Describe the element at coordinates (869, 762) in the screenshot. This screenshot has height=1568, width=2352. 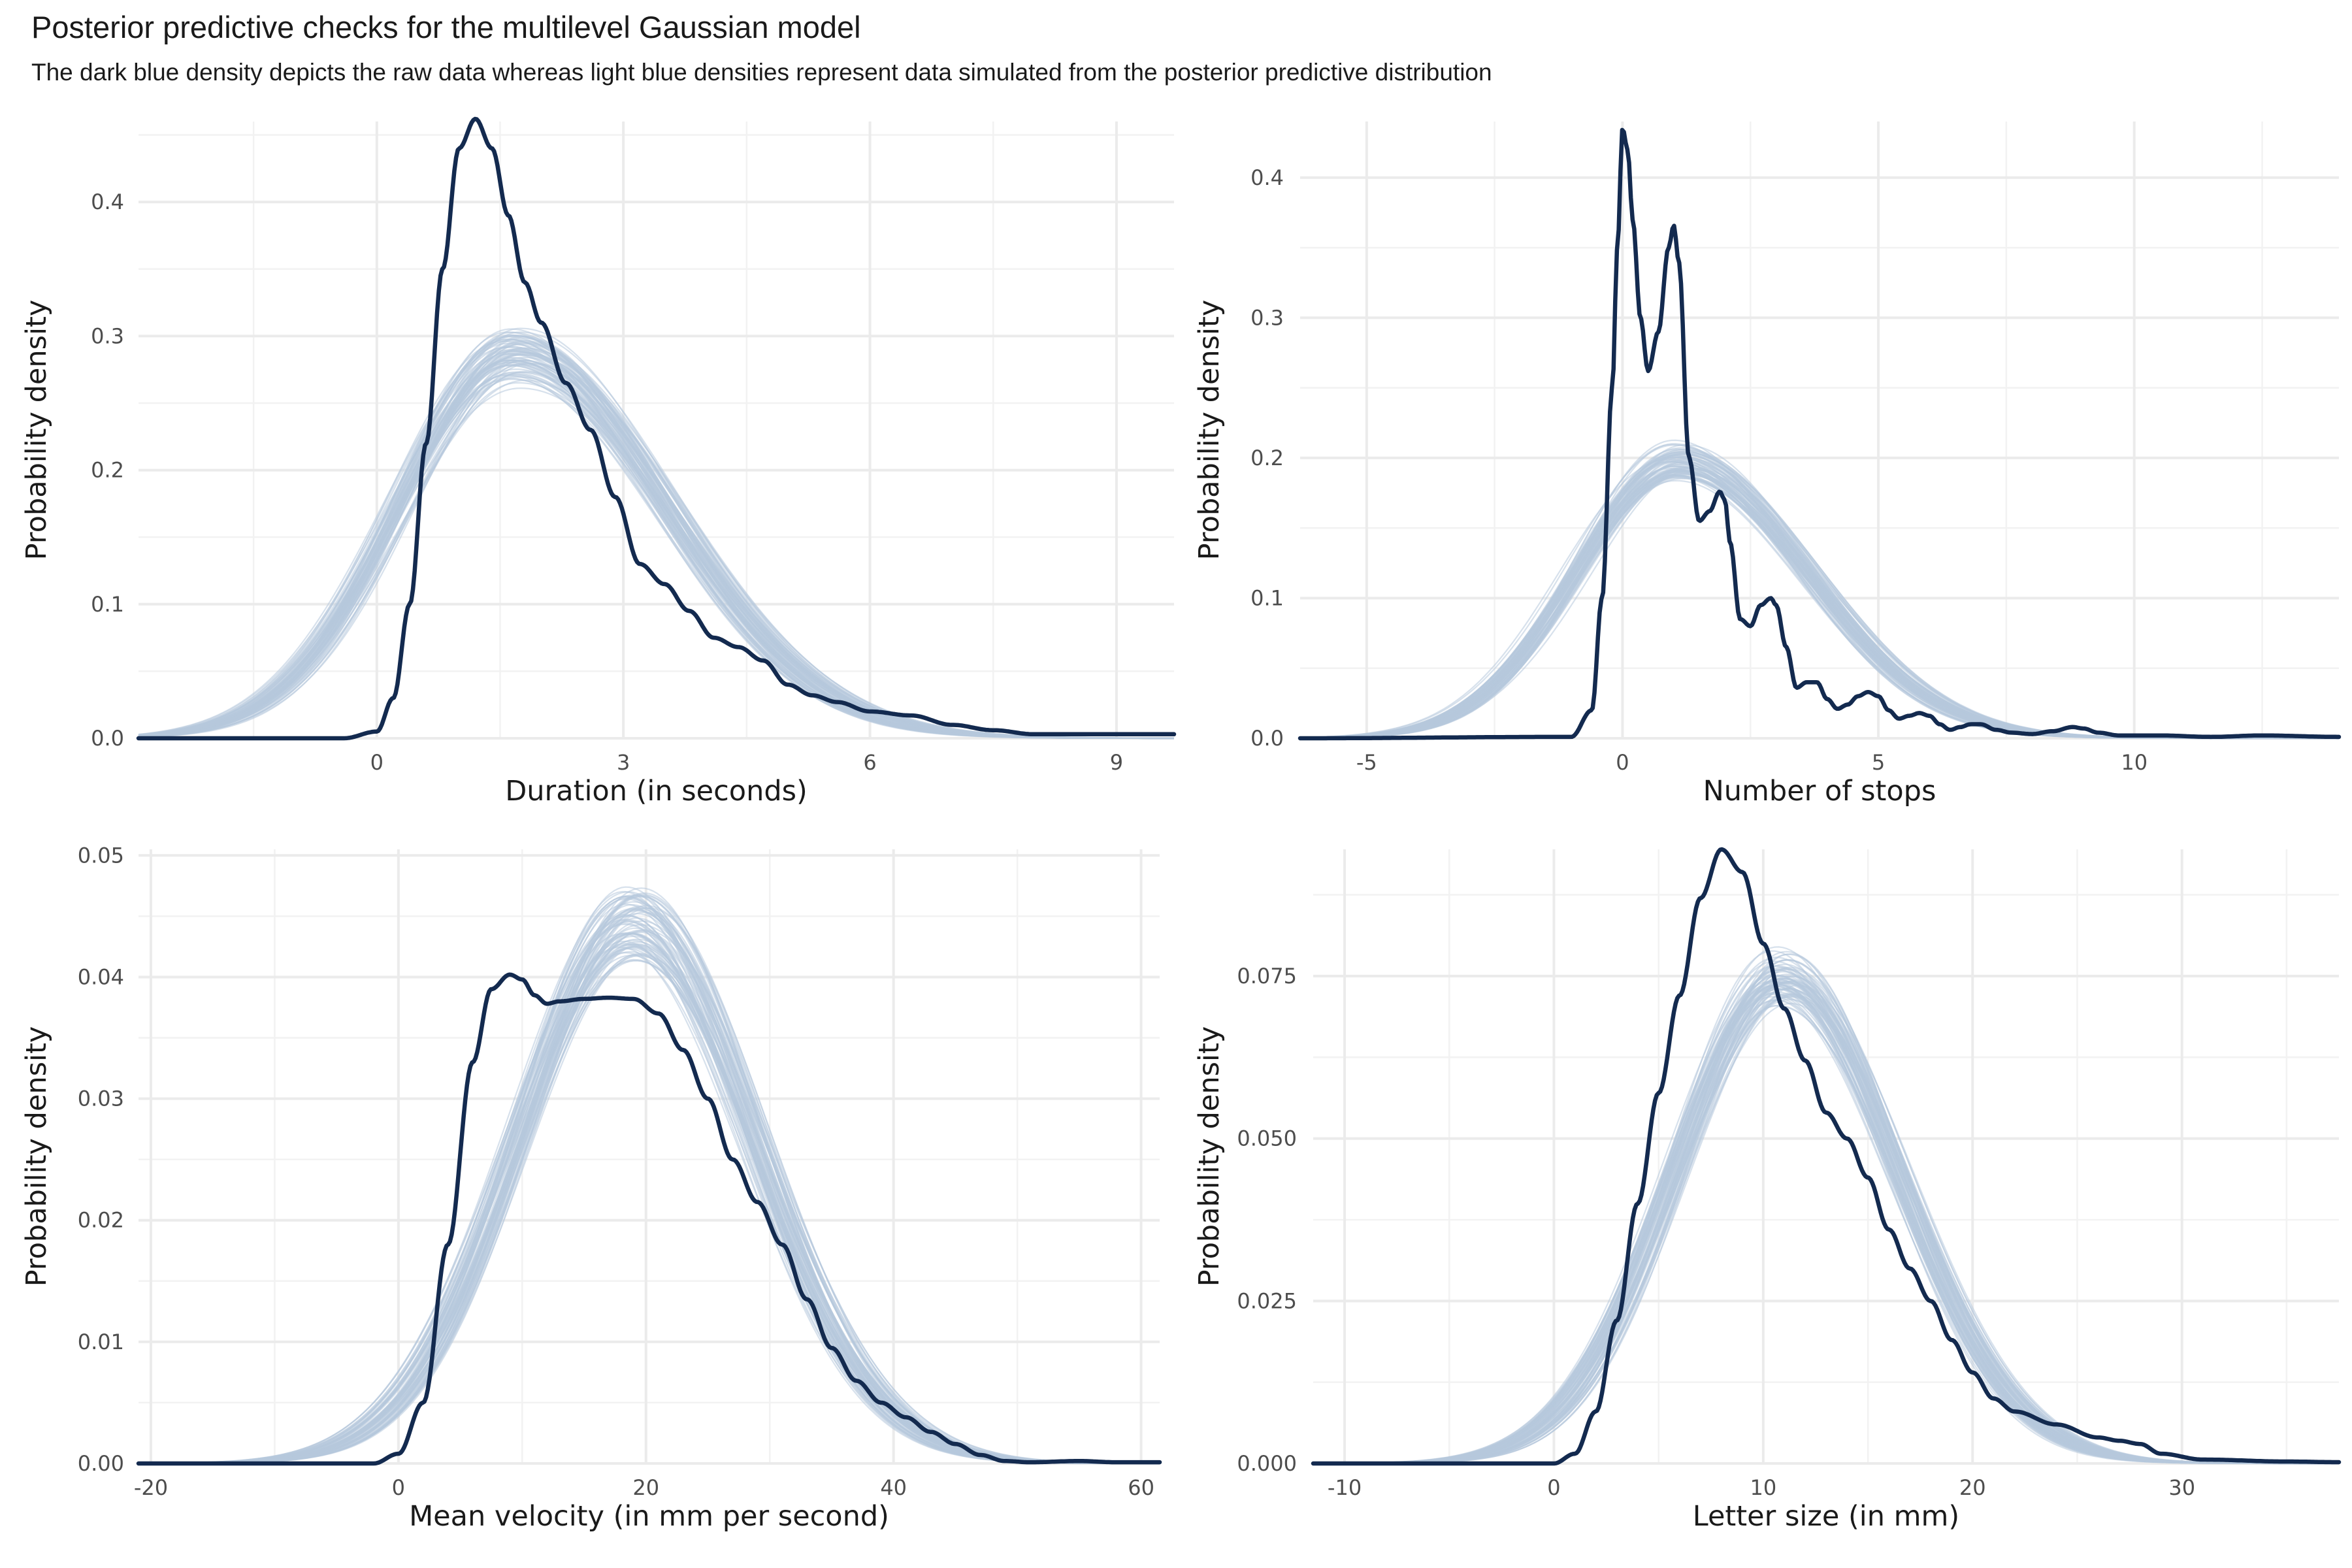
I see `x-tick-label: 6` at that location.